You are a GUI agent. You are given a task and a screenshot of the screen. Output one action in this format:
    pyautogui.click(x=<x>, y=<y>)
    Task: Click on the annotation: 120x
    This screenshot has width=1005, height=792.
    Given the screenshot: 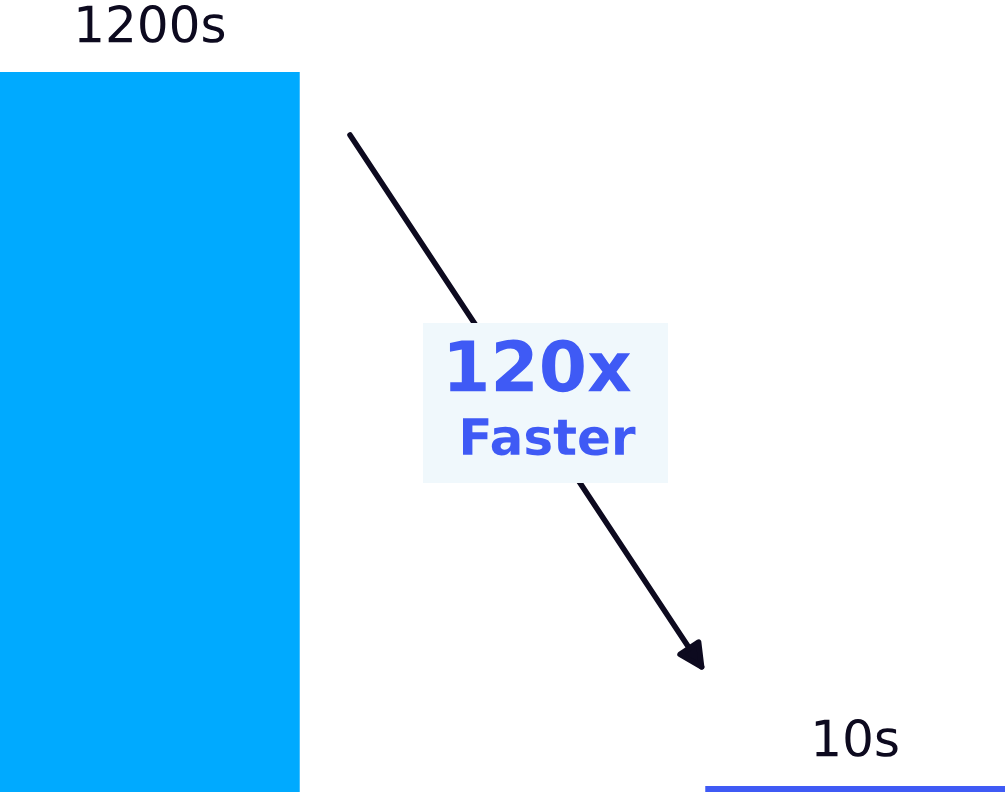 What is the action you would take?
    pyautogui.click(x=540, y=366)
    